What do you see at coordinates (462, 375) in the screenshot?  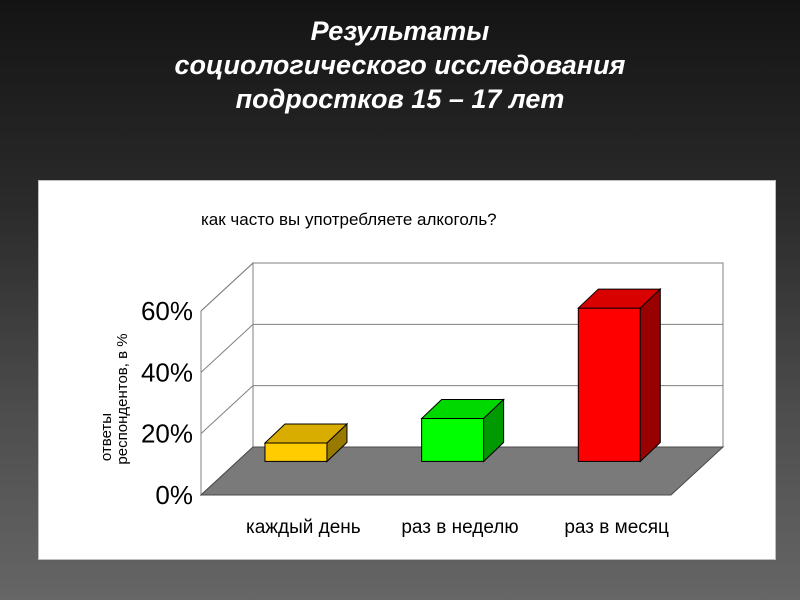 I see `bars` at bounding box center [462, 375].